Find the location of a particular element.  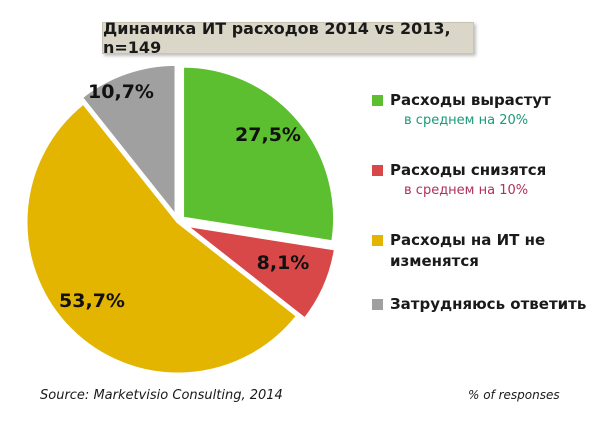

pie-slice-increase is located at coordinates (259, 154).